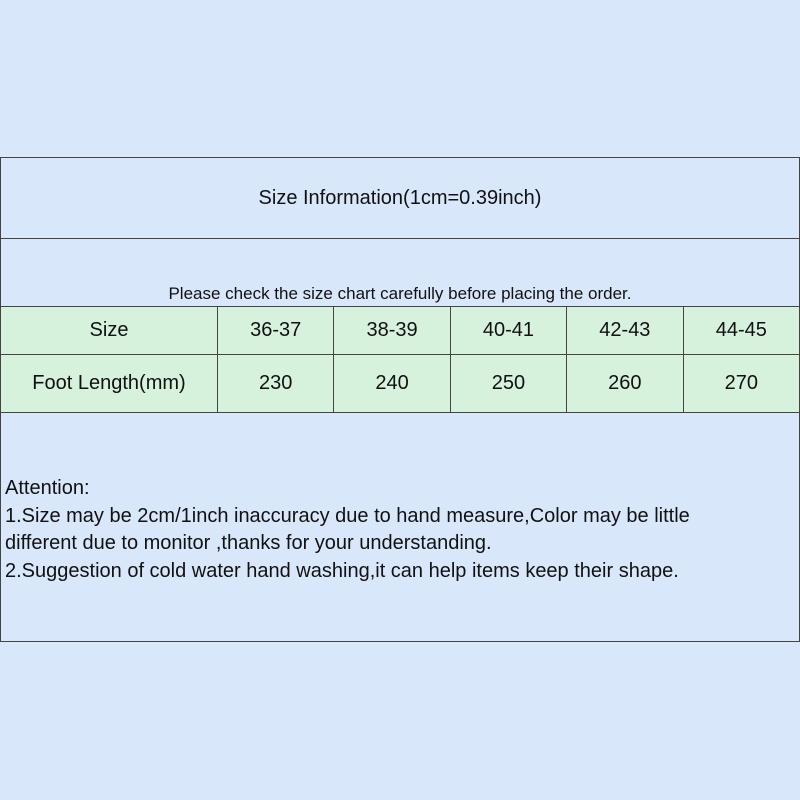 This screenshot has height=800, width=800. Describe the element at coordinates (392, 383) in the screenshot. I see `table-cell: 240` at that location.